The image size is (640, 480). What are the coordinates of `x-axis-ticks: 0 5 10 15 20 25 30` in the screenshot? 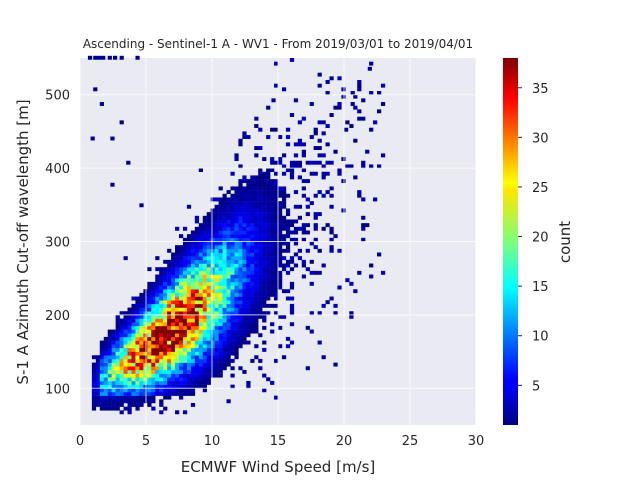 It's located at (280, 441).